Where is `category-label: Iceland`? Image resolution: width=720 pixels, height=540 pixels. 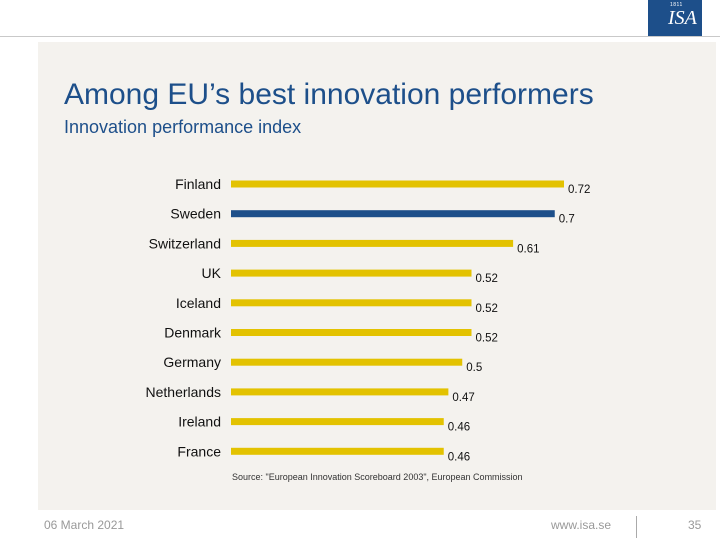
category-label: Iceland is located at coordinates (198, 303).